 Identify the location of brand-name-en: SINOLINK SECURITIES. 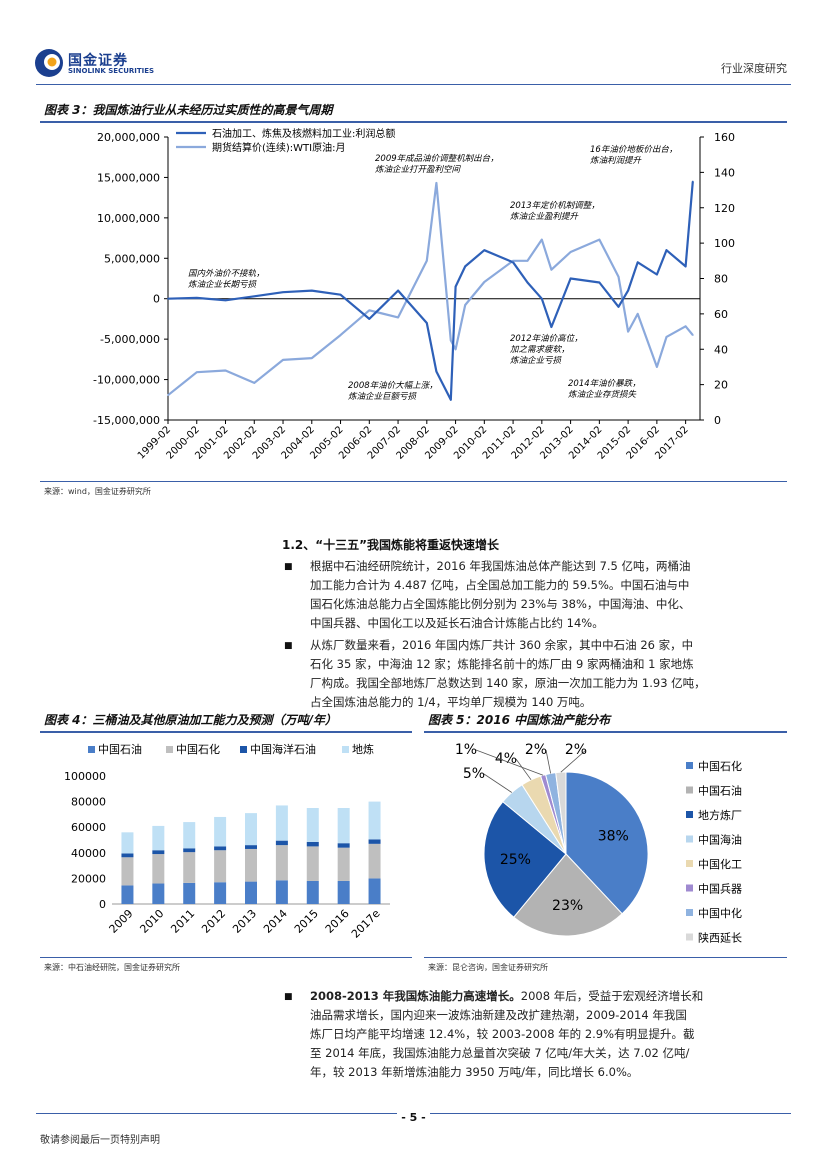
(111, 71).